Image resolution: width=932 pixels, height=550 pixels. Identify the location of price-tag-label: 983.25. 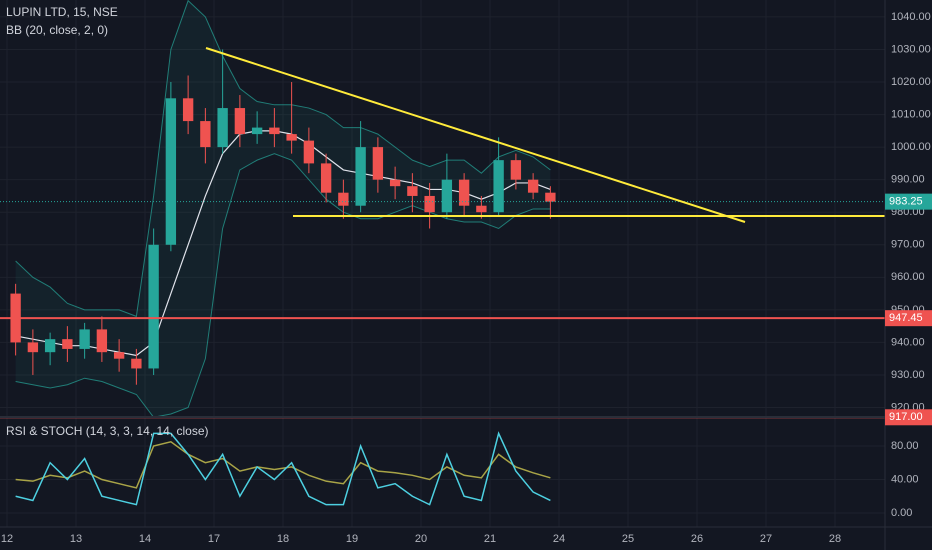
(906, 202).